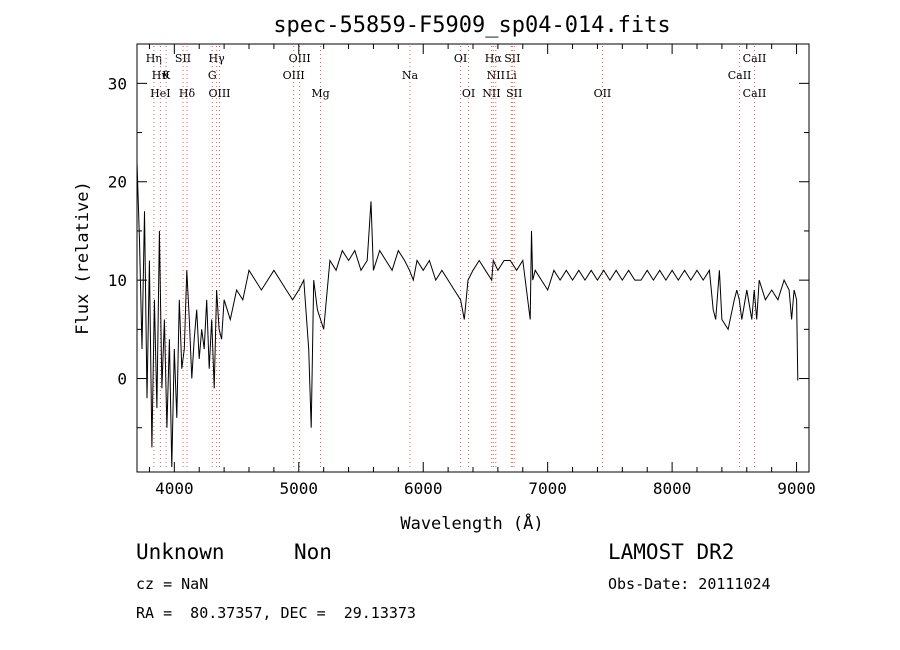 Image resolution: width=900 pixels, height=650 pixels. I want to click on y-tick-label: 0, so click(122, 379).